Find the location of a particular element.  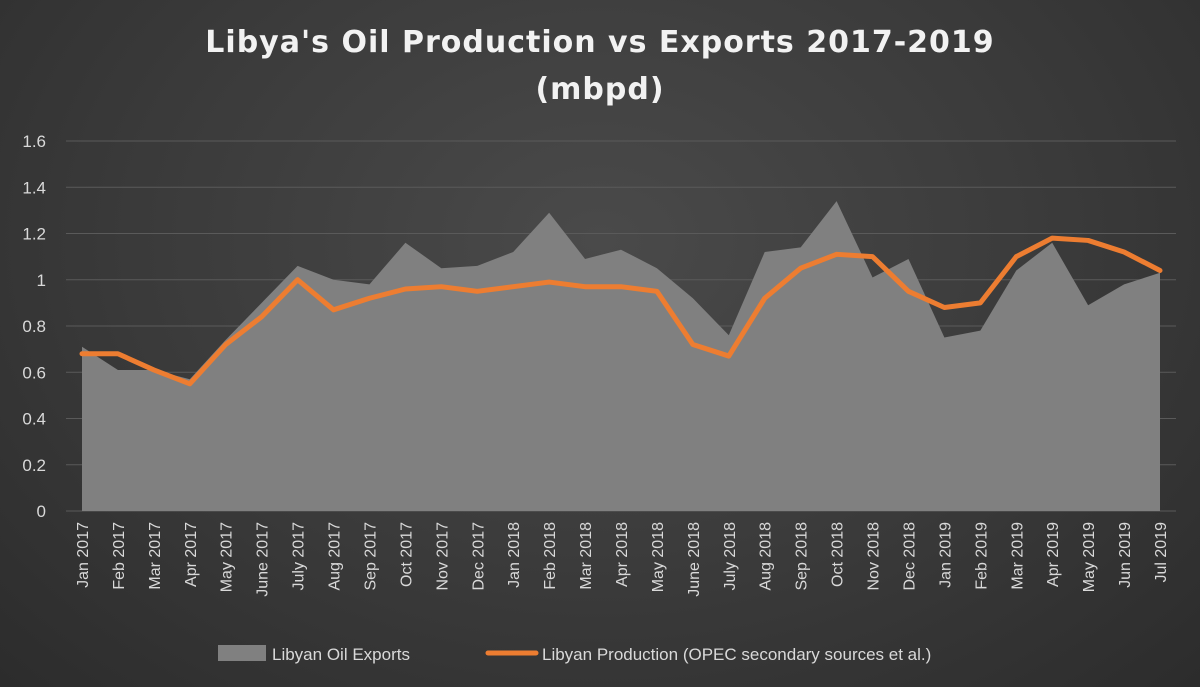

x-tick-label: June 2018 is located at coordinates (694, 559).